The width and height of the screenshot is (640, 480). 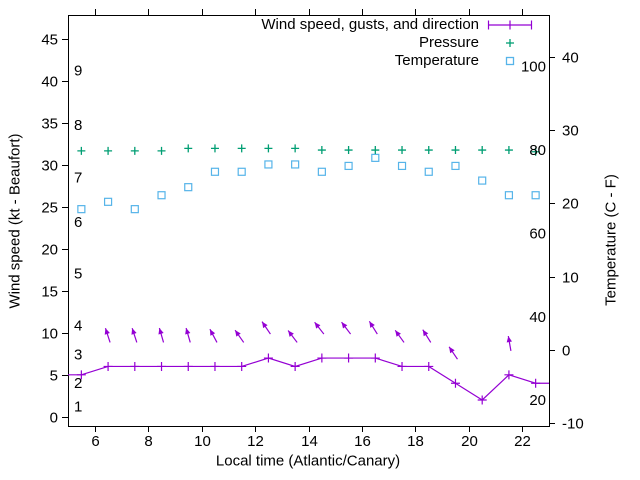 I want to click on left-axis-title: Wind speed (kt - Beaufort), so click(x=15, y=221).